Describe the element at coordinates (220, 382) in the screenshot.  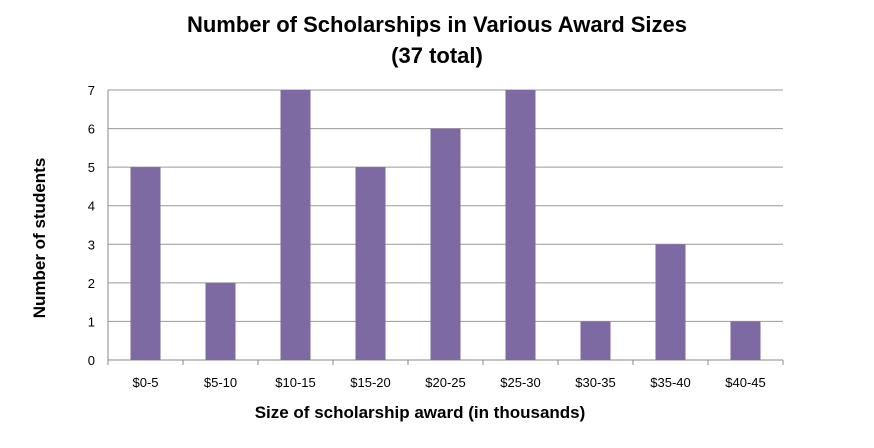
I see `x-tick-label: $5-10` at that location.